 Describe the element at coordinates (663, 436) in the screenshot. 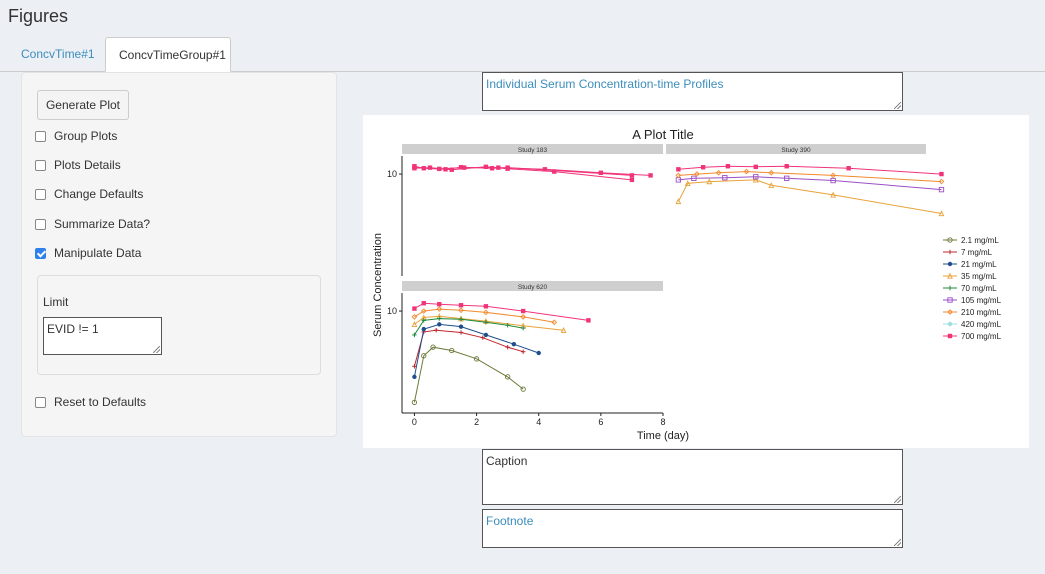

I see `x-axis-label: Time (day)` at that location.